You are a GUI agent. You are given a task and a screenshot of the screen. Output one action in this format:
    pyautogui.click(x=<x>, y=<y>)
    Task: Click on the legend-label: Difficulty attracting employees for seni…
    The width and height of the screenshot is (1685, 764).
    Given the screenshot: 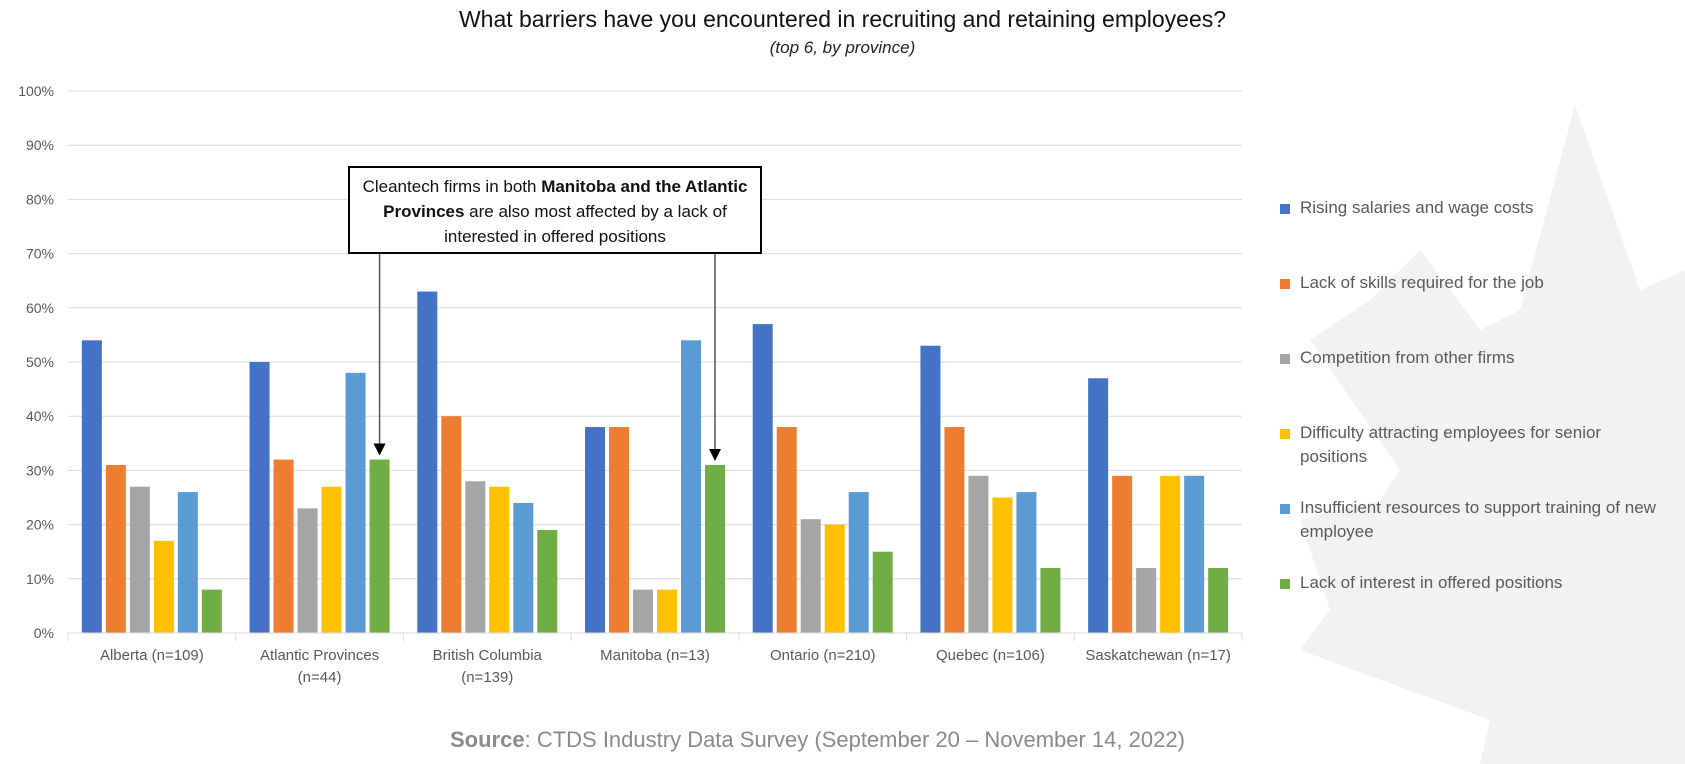 What is the action you would take?
    pyautogui.click(x=1451, y=444)
    